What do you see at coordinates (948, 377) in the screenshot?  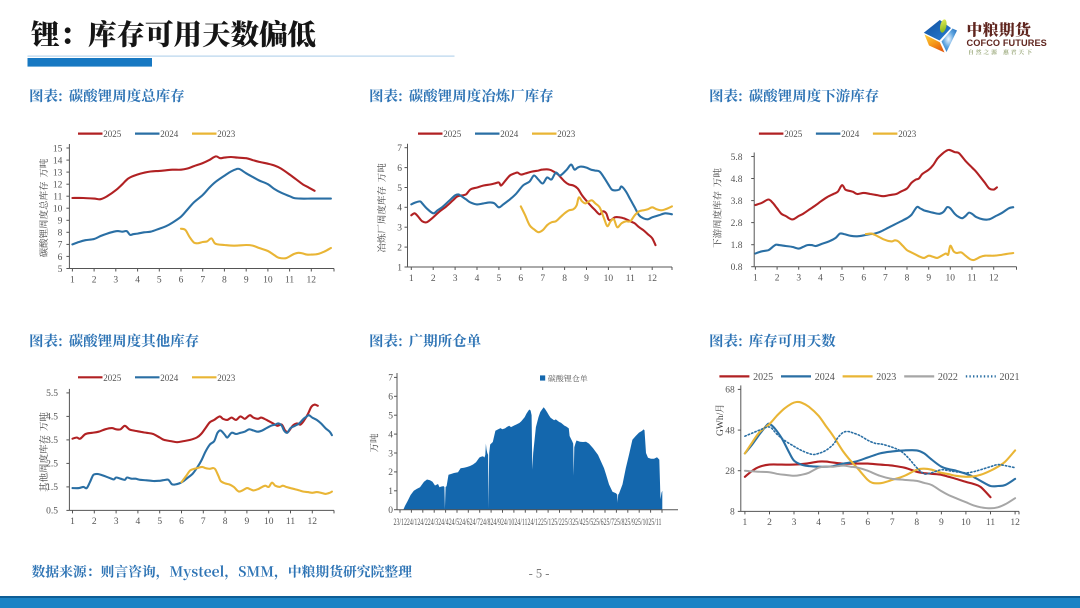 I see `svg-text: 2022` at bounding box center [948, 377].